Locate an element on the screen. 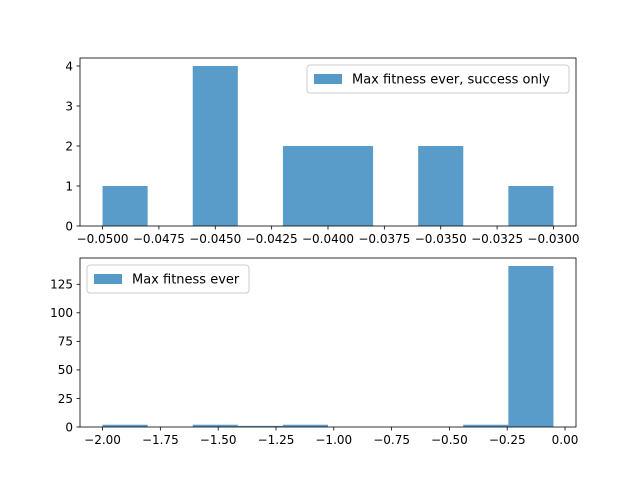  top-histogram-legend: Max fitness ever, success only is located at coordinates (438, 79).